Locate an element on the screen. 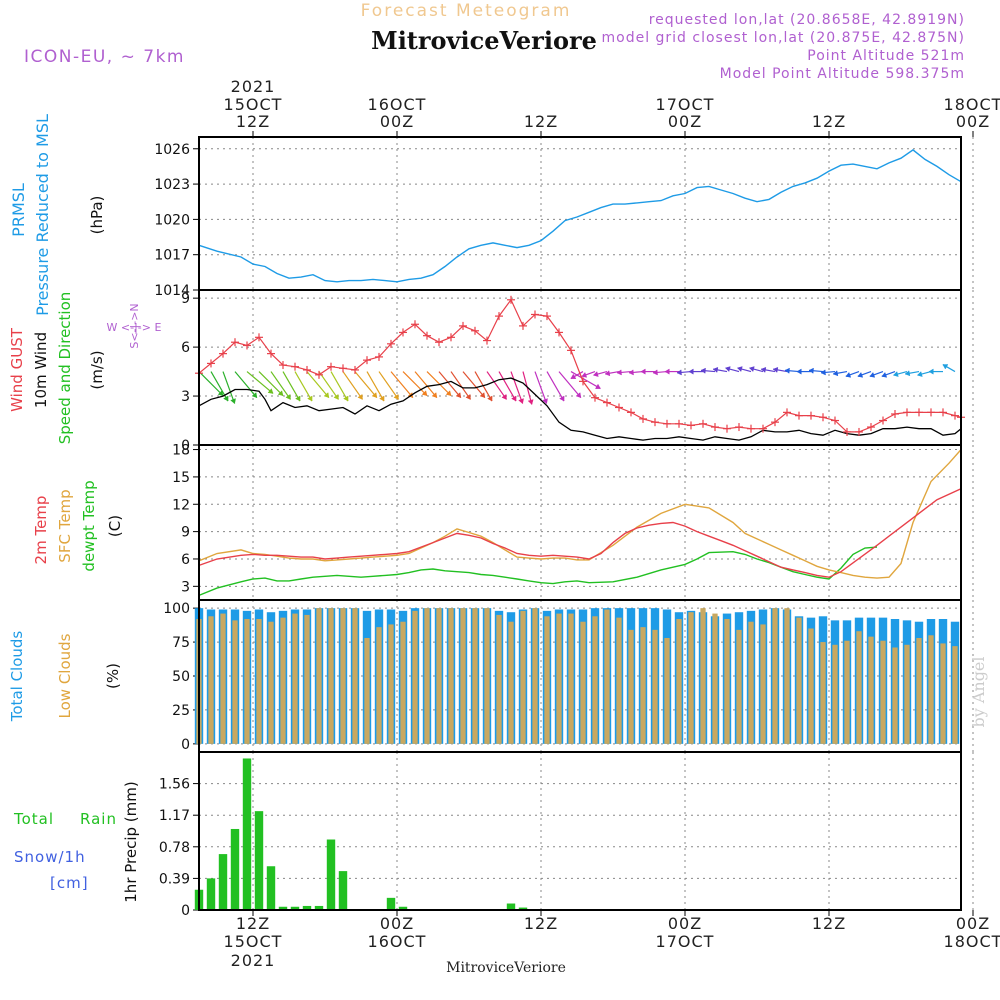  wind-unit: (m/s) is located at coordinates (97, 369).